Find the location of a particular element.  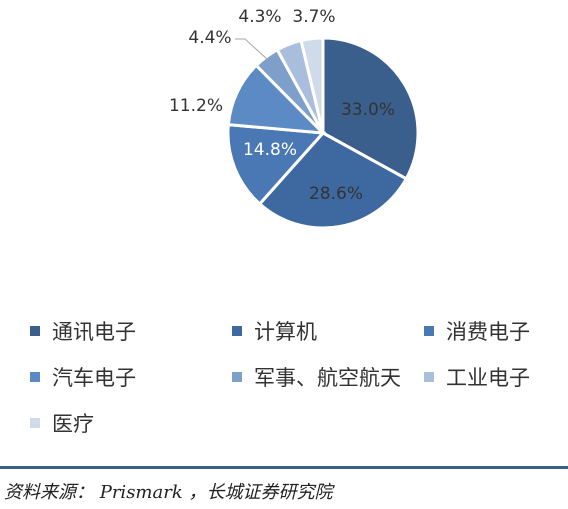

legend-label: 汽车电子 is located at coordinates (94, 378).